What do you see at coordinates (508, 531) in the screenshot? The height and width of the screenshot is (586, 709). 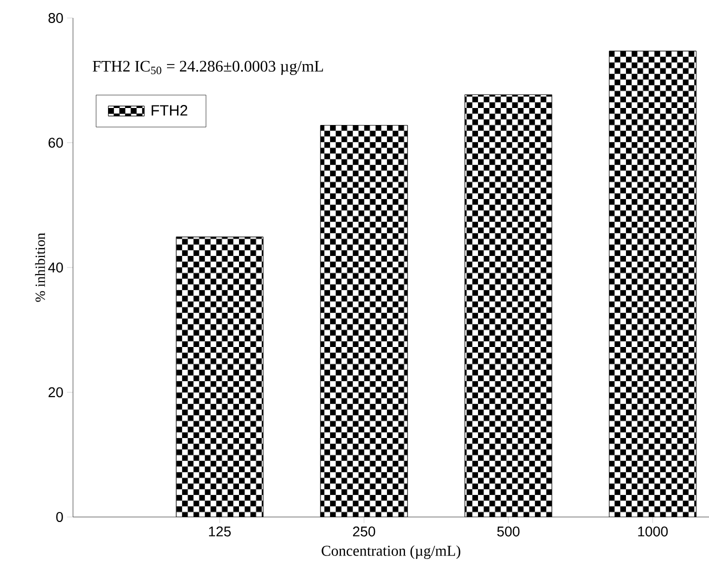 I see `x-tick-label: 500` at bounding box center [508, 531].